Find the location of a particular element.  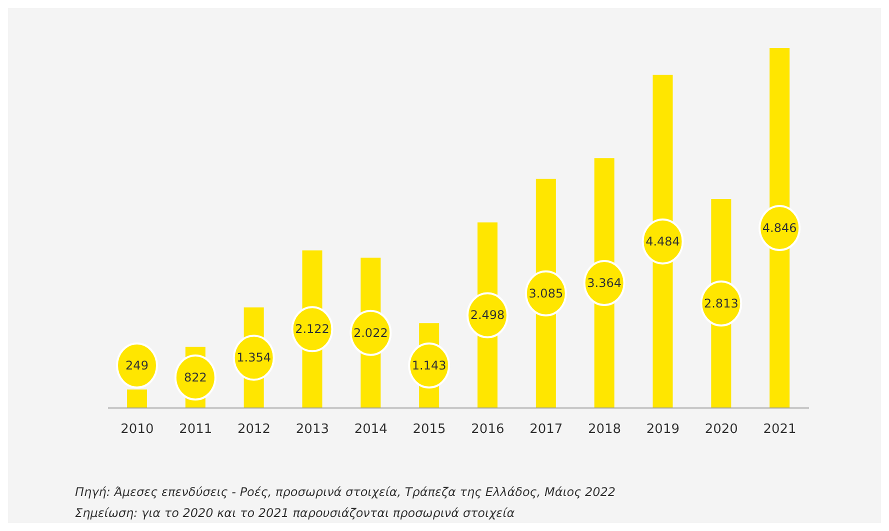

x-tick-label: 2011 is located at coordinates (195, 430).